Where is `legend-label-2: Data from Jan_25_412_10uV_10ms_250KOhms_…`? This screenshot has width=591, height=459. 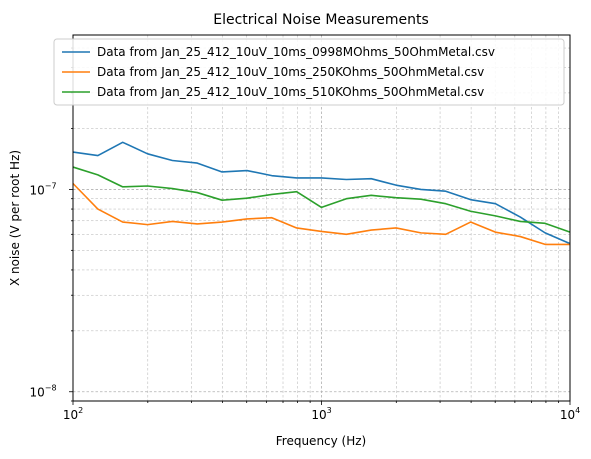
legend-label-2: Data from Jan_25_412_10uV_10ms_250KOhms_… is located at coordinates (290, 72).